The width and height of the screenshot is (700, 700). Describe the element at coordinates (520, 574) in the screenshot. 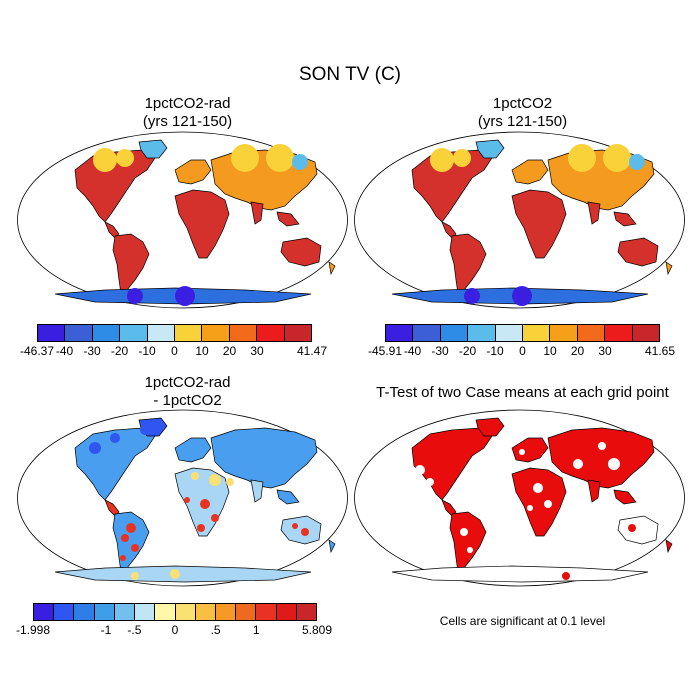

I see `landmass-antarctica` at that location.